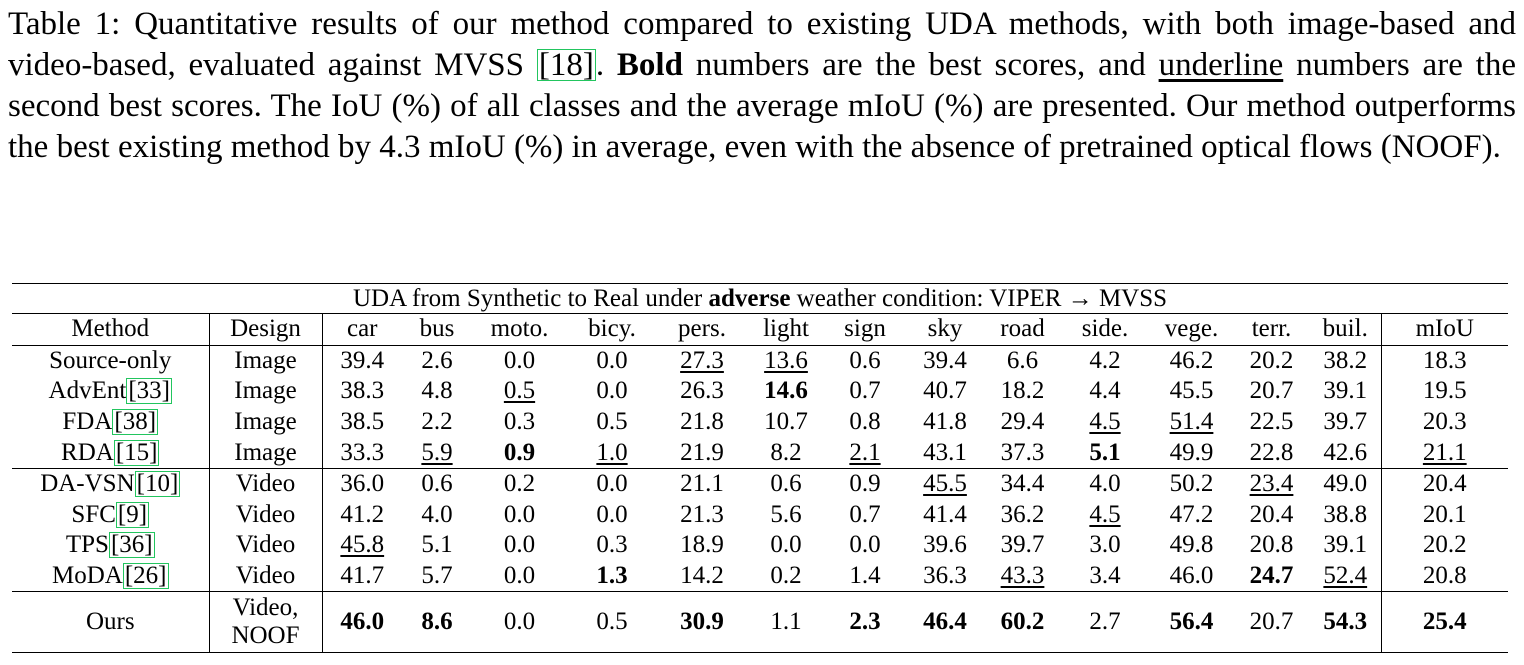 This screenshot has width=1524, height=665. What do you see at coordinates (786, 452) in the screenshot?
I see `table-cell: 8.2` at bounding box center [786, 452].